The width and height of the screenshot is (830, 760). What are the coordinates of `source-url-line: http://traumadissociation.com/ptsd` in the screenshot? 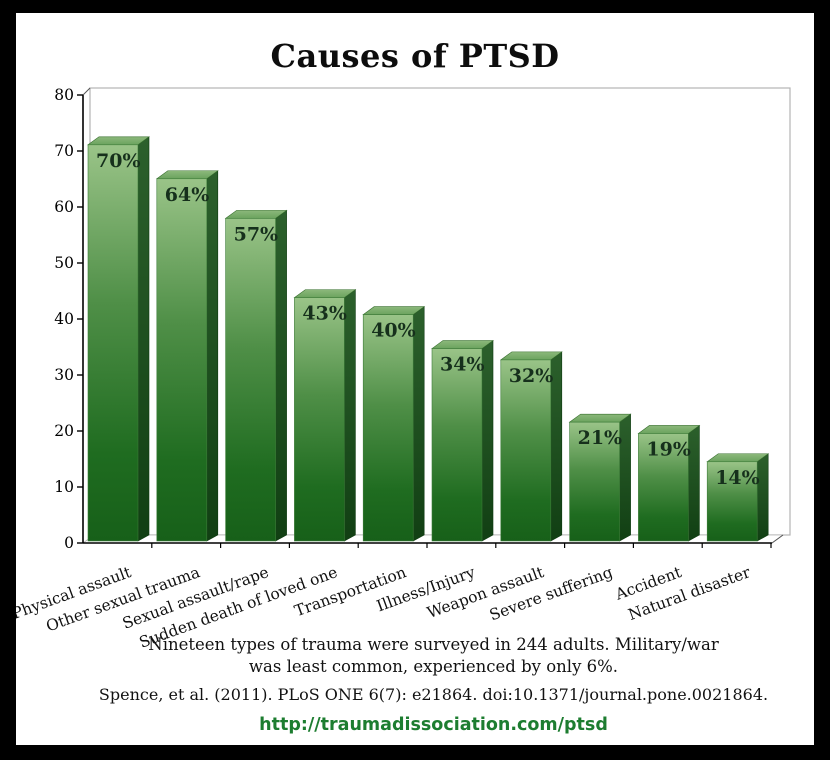 It's located at (433, 725).